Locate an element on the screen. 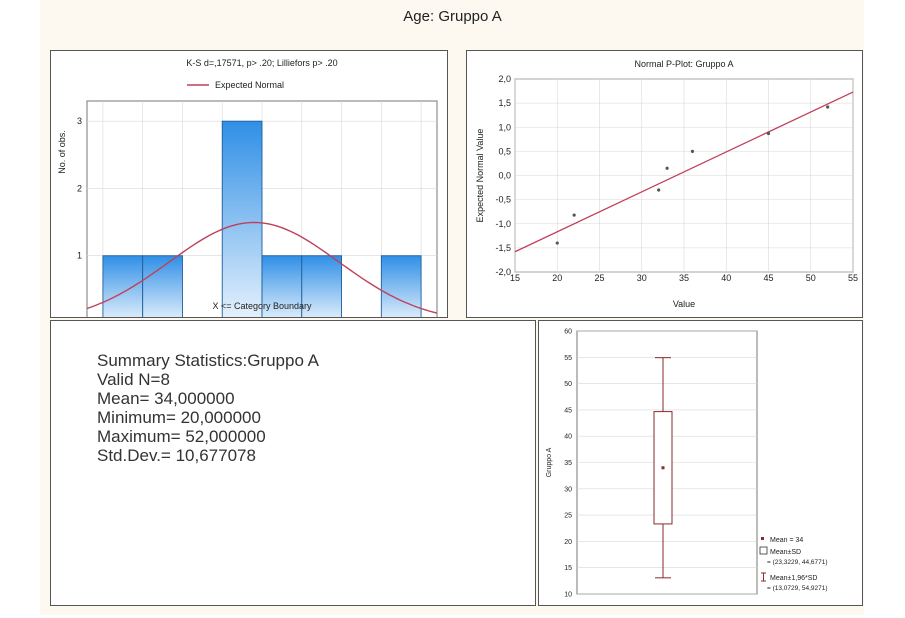 This screenshot has width=905, height=618. figure-title: Age: Gruppo A is located at coordinates (452, 16).